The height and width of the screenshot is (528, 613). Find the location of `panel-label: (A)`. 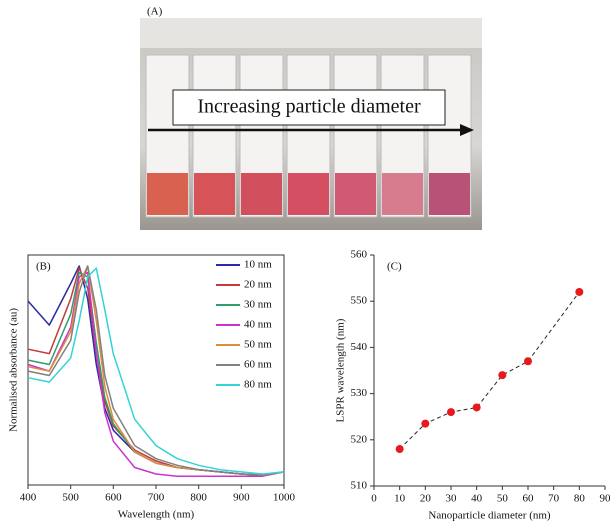

panel-label: (A) is located at coordinates (155, 12).